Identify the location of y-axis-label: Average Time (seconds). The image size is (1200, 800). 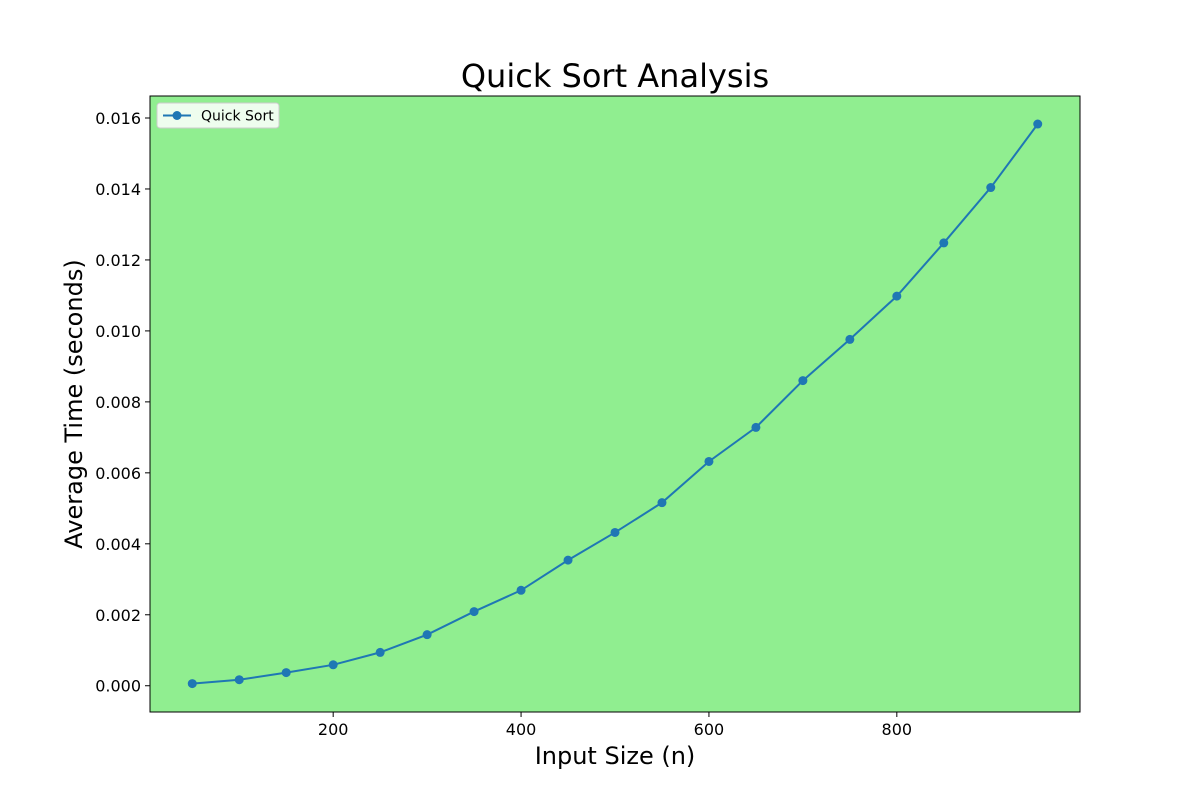
(74, 403).